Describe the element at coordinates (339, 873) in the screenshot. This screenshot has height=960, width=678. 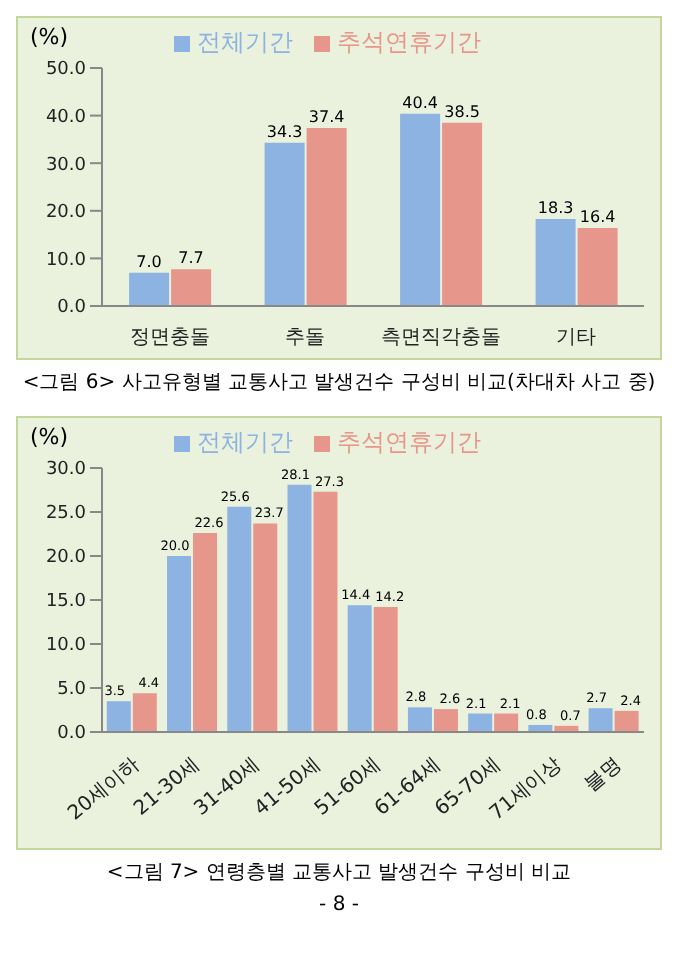
I see `text: <그림 7> 연령층별 교통사고 발생건수 구성비 비교` at that location.